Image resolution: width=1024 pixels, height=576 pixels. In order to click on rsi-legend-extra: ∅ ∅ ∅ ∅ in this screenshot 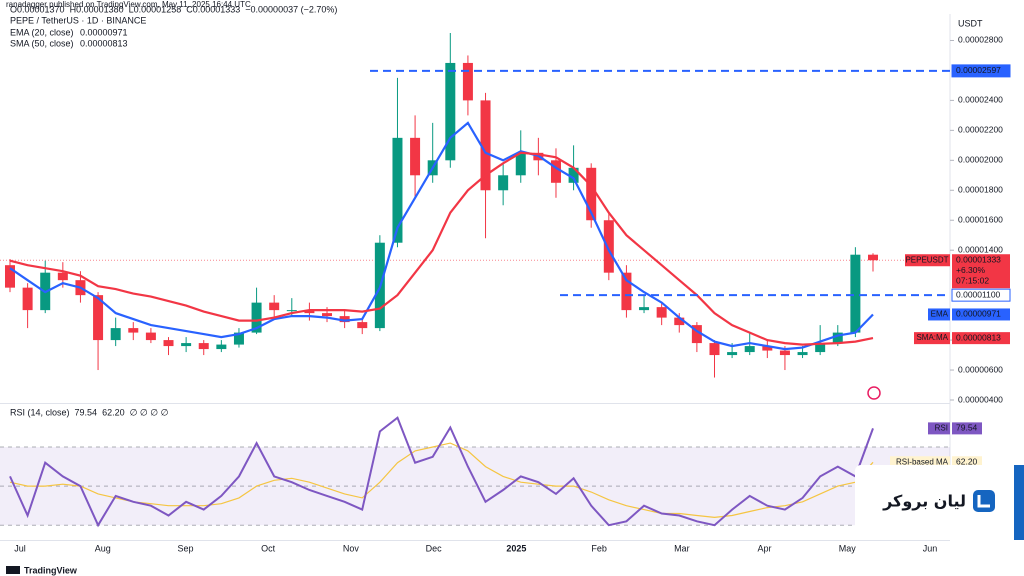, I will do `click(149, 412)`.